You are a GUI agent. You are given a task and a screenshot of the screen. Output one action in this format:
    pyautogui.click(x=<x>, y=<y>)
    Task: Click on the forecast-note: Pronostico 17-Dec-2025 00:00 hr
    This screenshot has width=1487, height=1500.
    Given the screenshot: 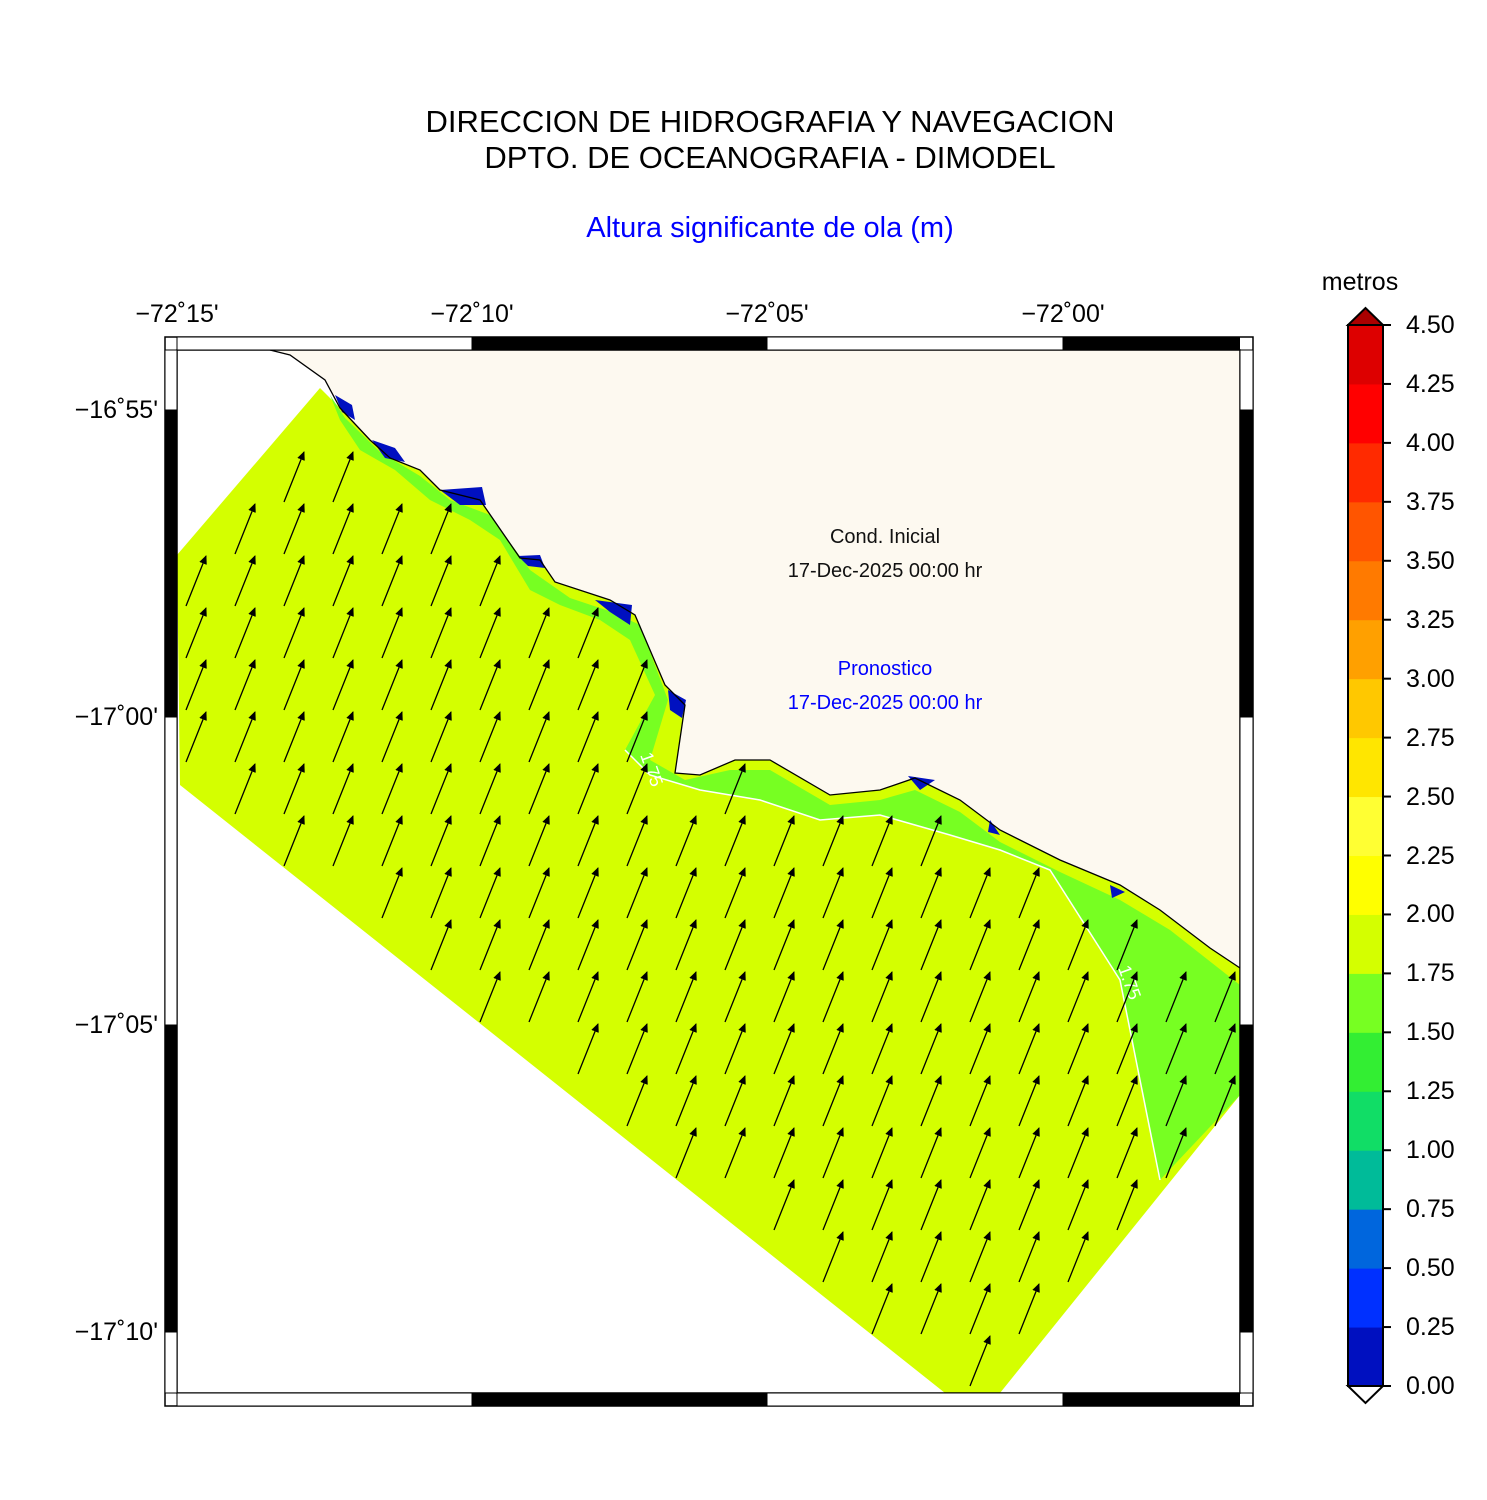 What is the action you would take?
    pyautogui.click(x=885, y=686)
    